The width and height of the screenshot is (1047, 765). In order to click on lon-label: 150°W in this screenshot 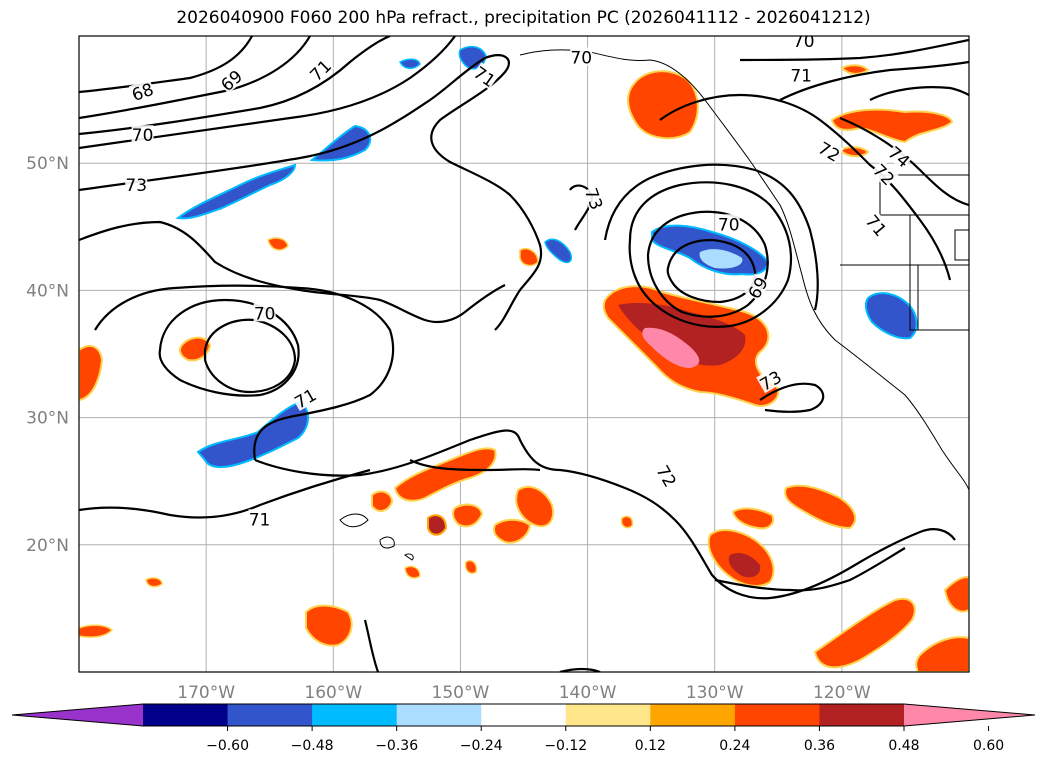, I will do `click(461, 693)`.